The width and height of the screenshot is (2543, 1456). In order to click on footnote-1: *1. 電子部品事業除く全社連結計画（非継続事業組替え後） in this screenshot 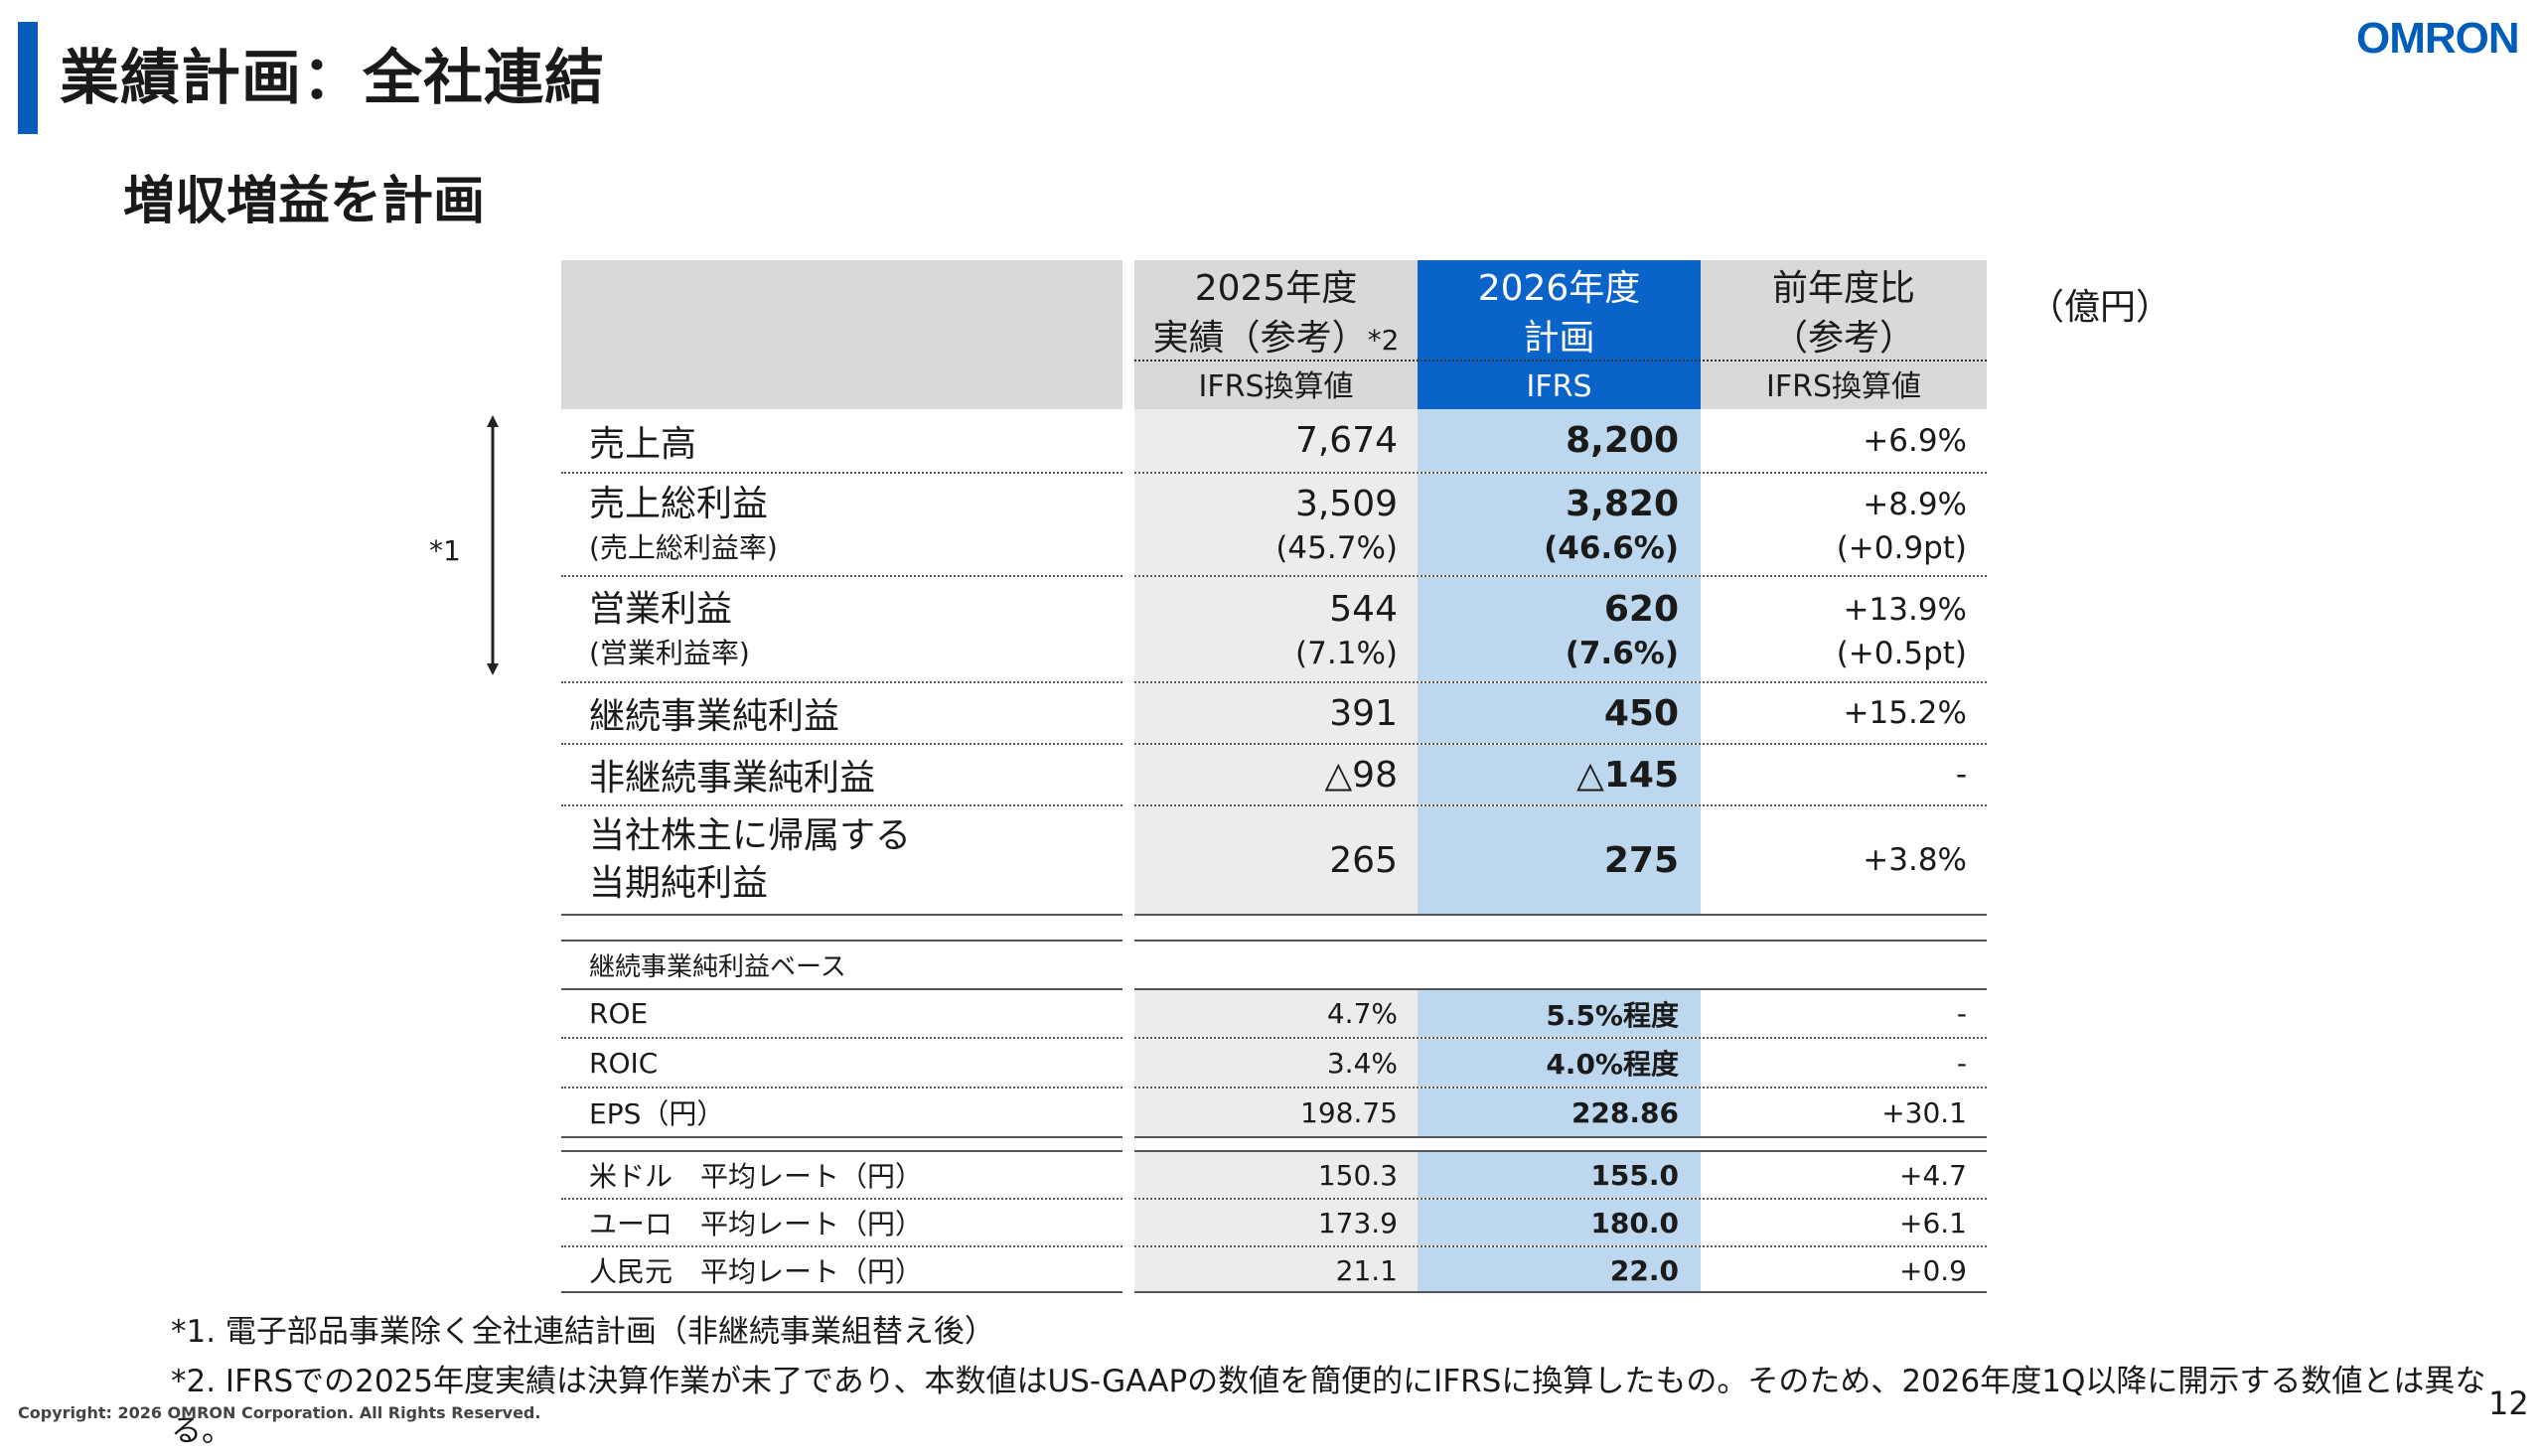, I will do `click(583, 1332)`.